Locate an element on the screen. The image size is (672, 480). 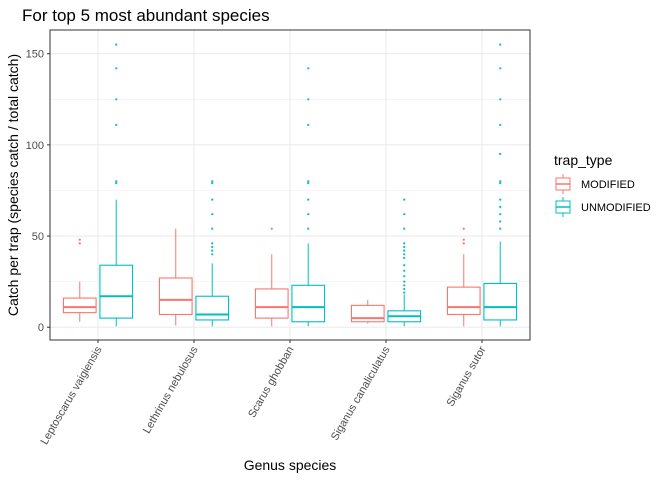
chart-title: For top 5 most abundant species is located at coordinates (146, 15).